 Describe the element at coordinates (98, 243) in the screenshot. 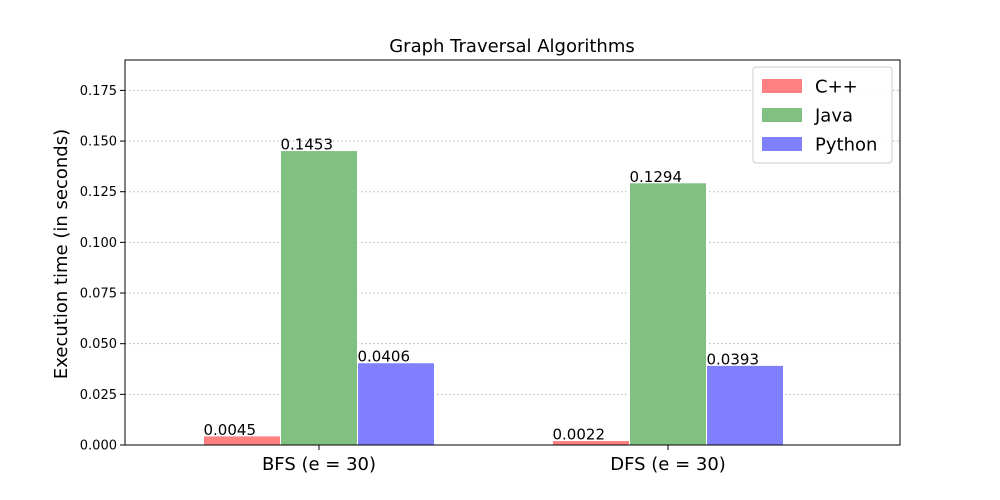

I see `y-tick-label: 0.100` at that location.